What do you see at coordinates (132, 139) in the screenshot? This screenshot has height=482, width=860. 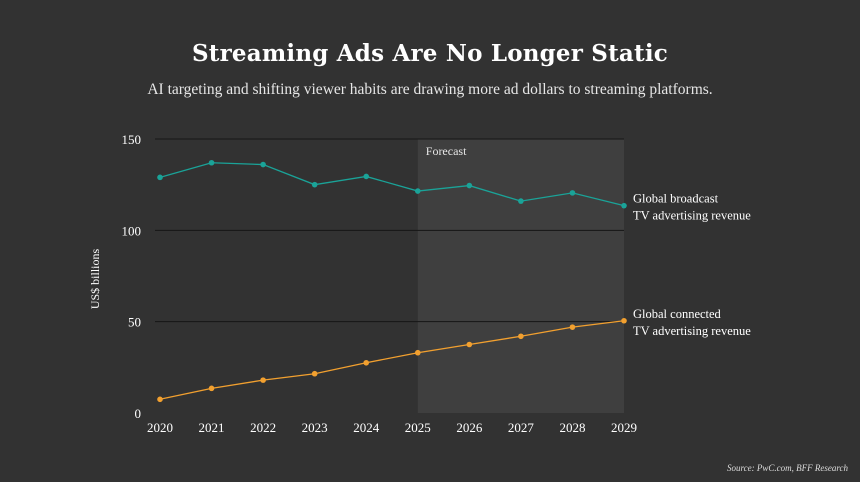 I see `y-tick-label: 150` at bounding box center [132, 139].